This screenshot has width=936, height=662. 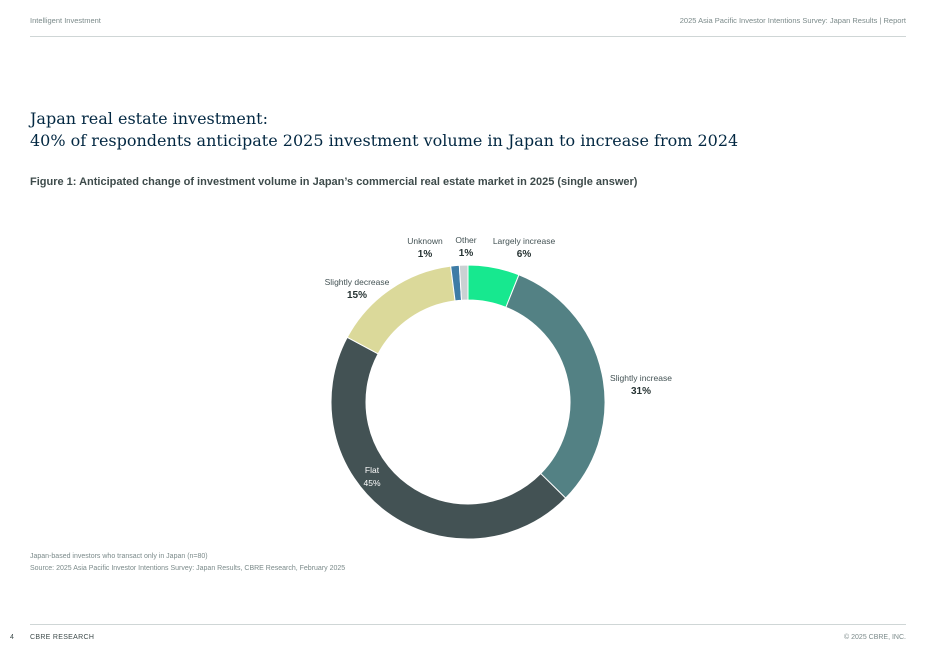 What do you see at coordinates (463, 282) in the screenshot?
I see `donut-slice-other` at bounding box center [463, 282].